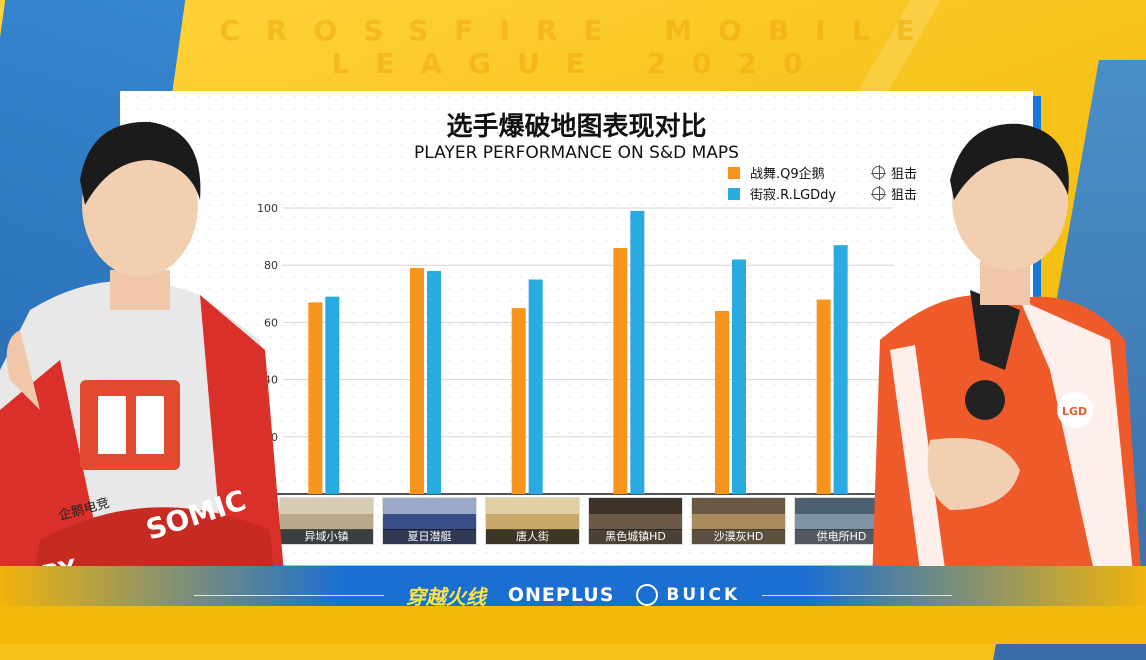  I want to click on map-caption-5: 供电所HD, so click(841, 536).